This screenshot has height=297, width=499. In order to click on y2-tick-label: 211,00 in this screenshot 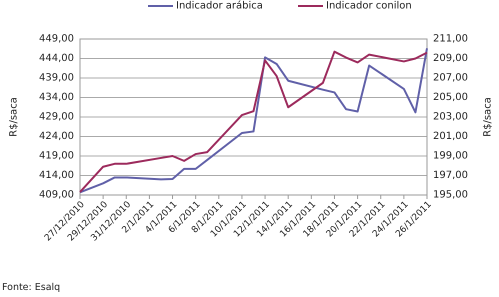, I will do `click(450, 39)`.